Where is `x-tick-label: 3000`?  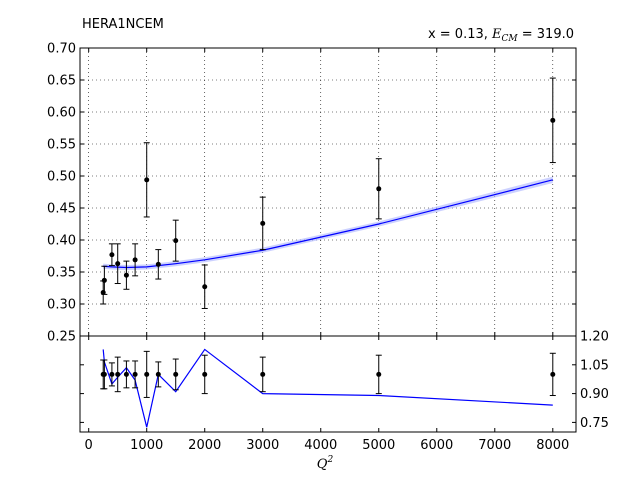 x-tick-label: 3000 is located at coordinates (262, 445).